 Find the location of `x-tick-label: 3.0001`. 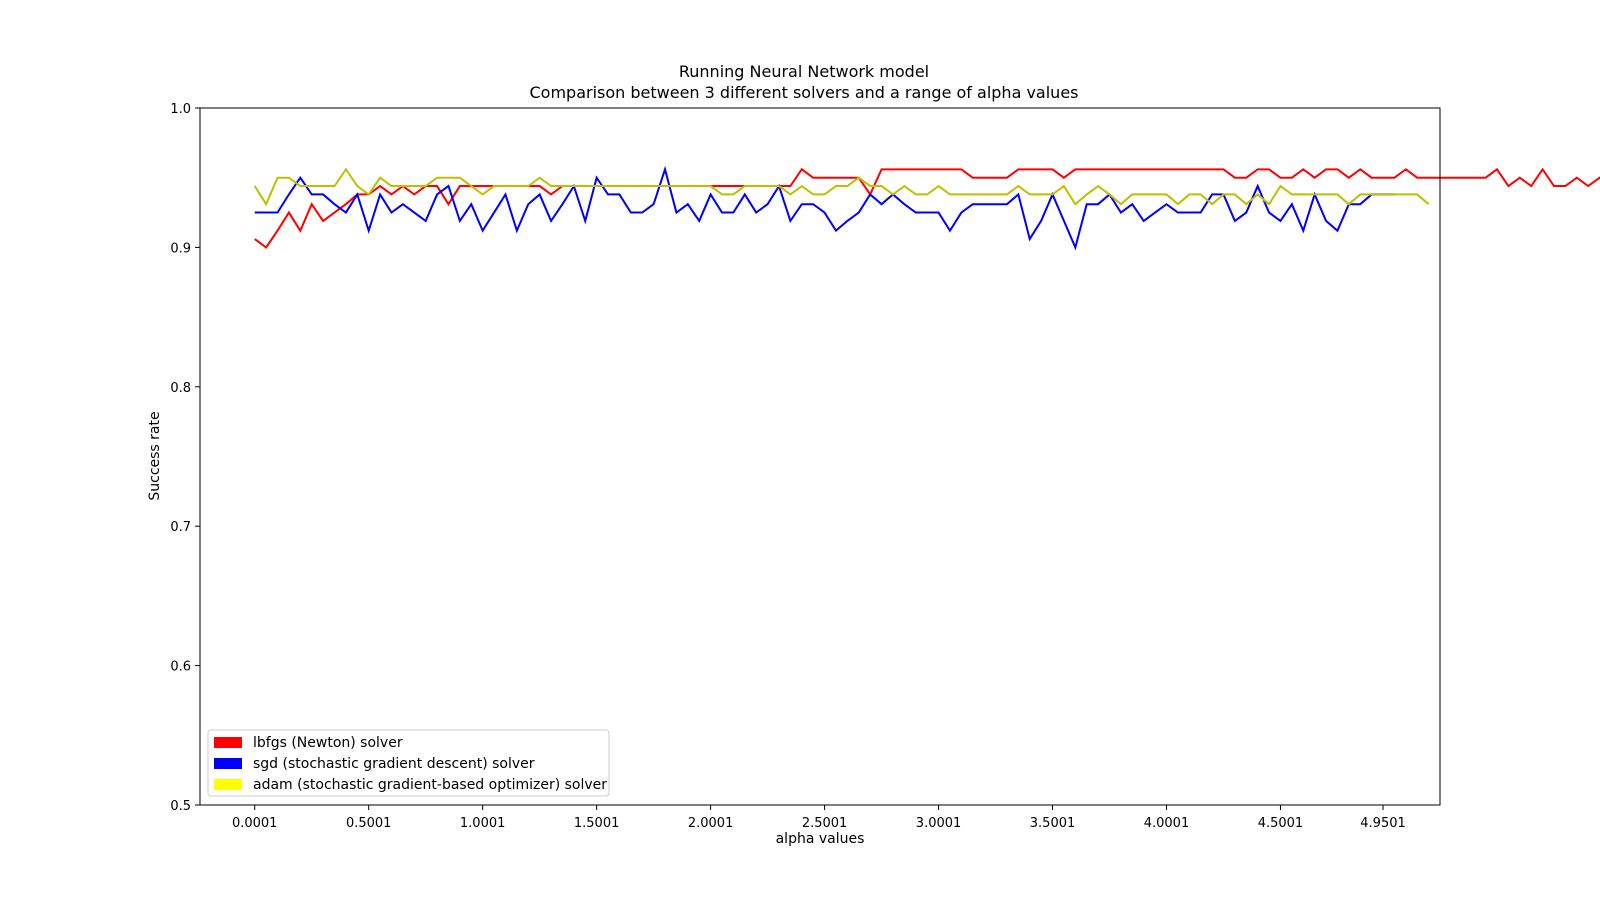

x-tick-label: 3.0001 is located at coordinates (939, 823).